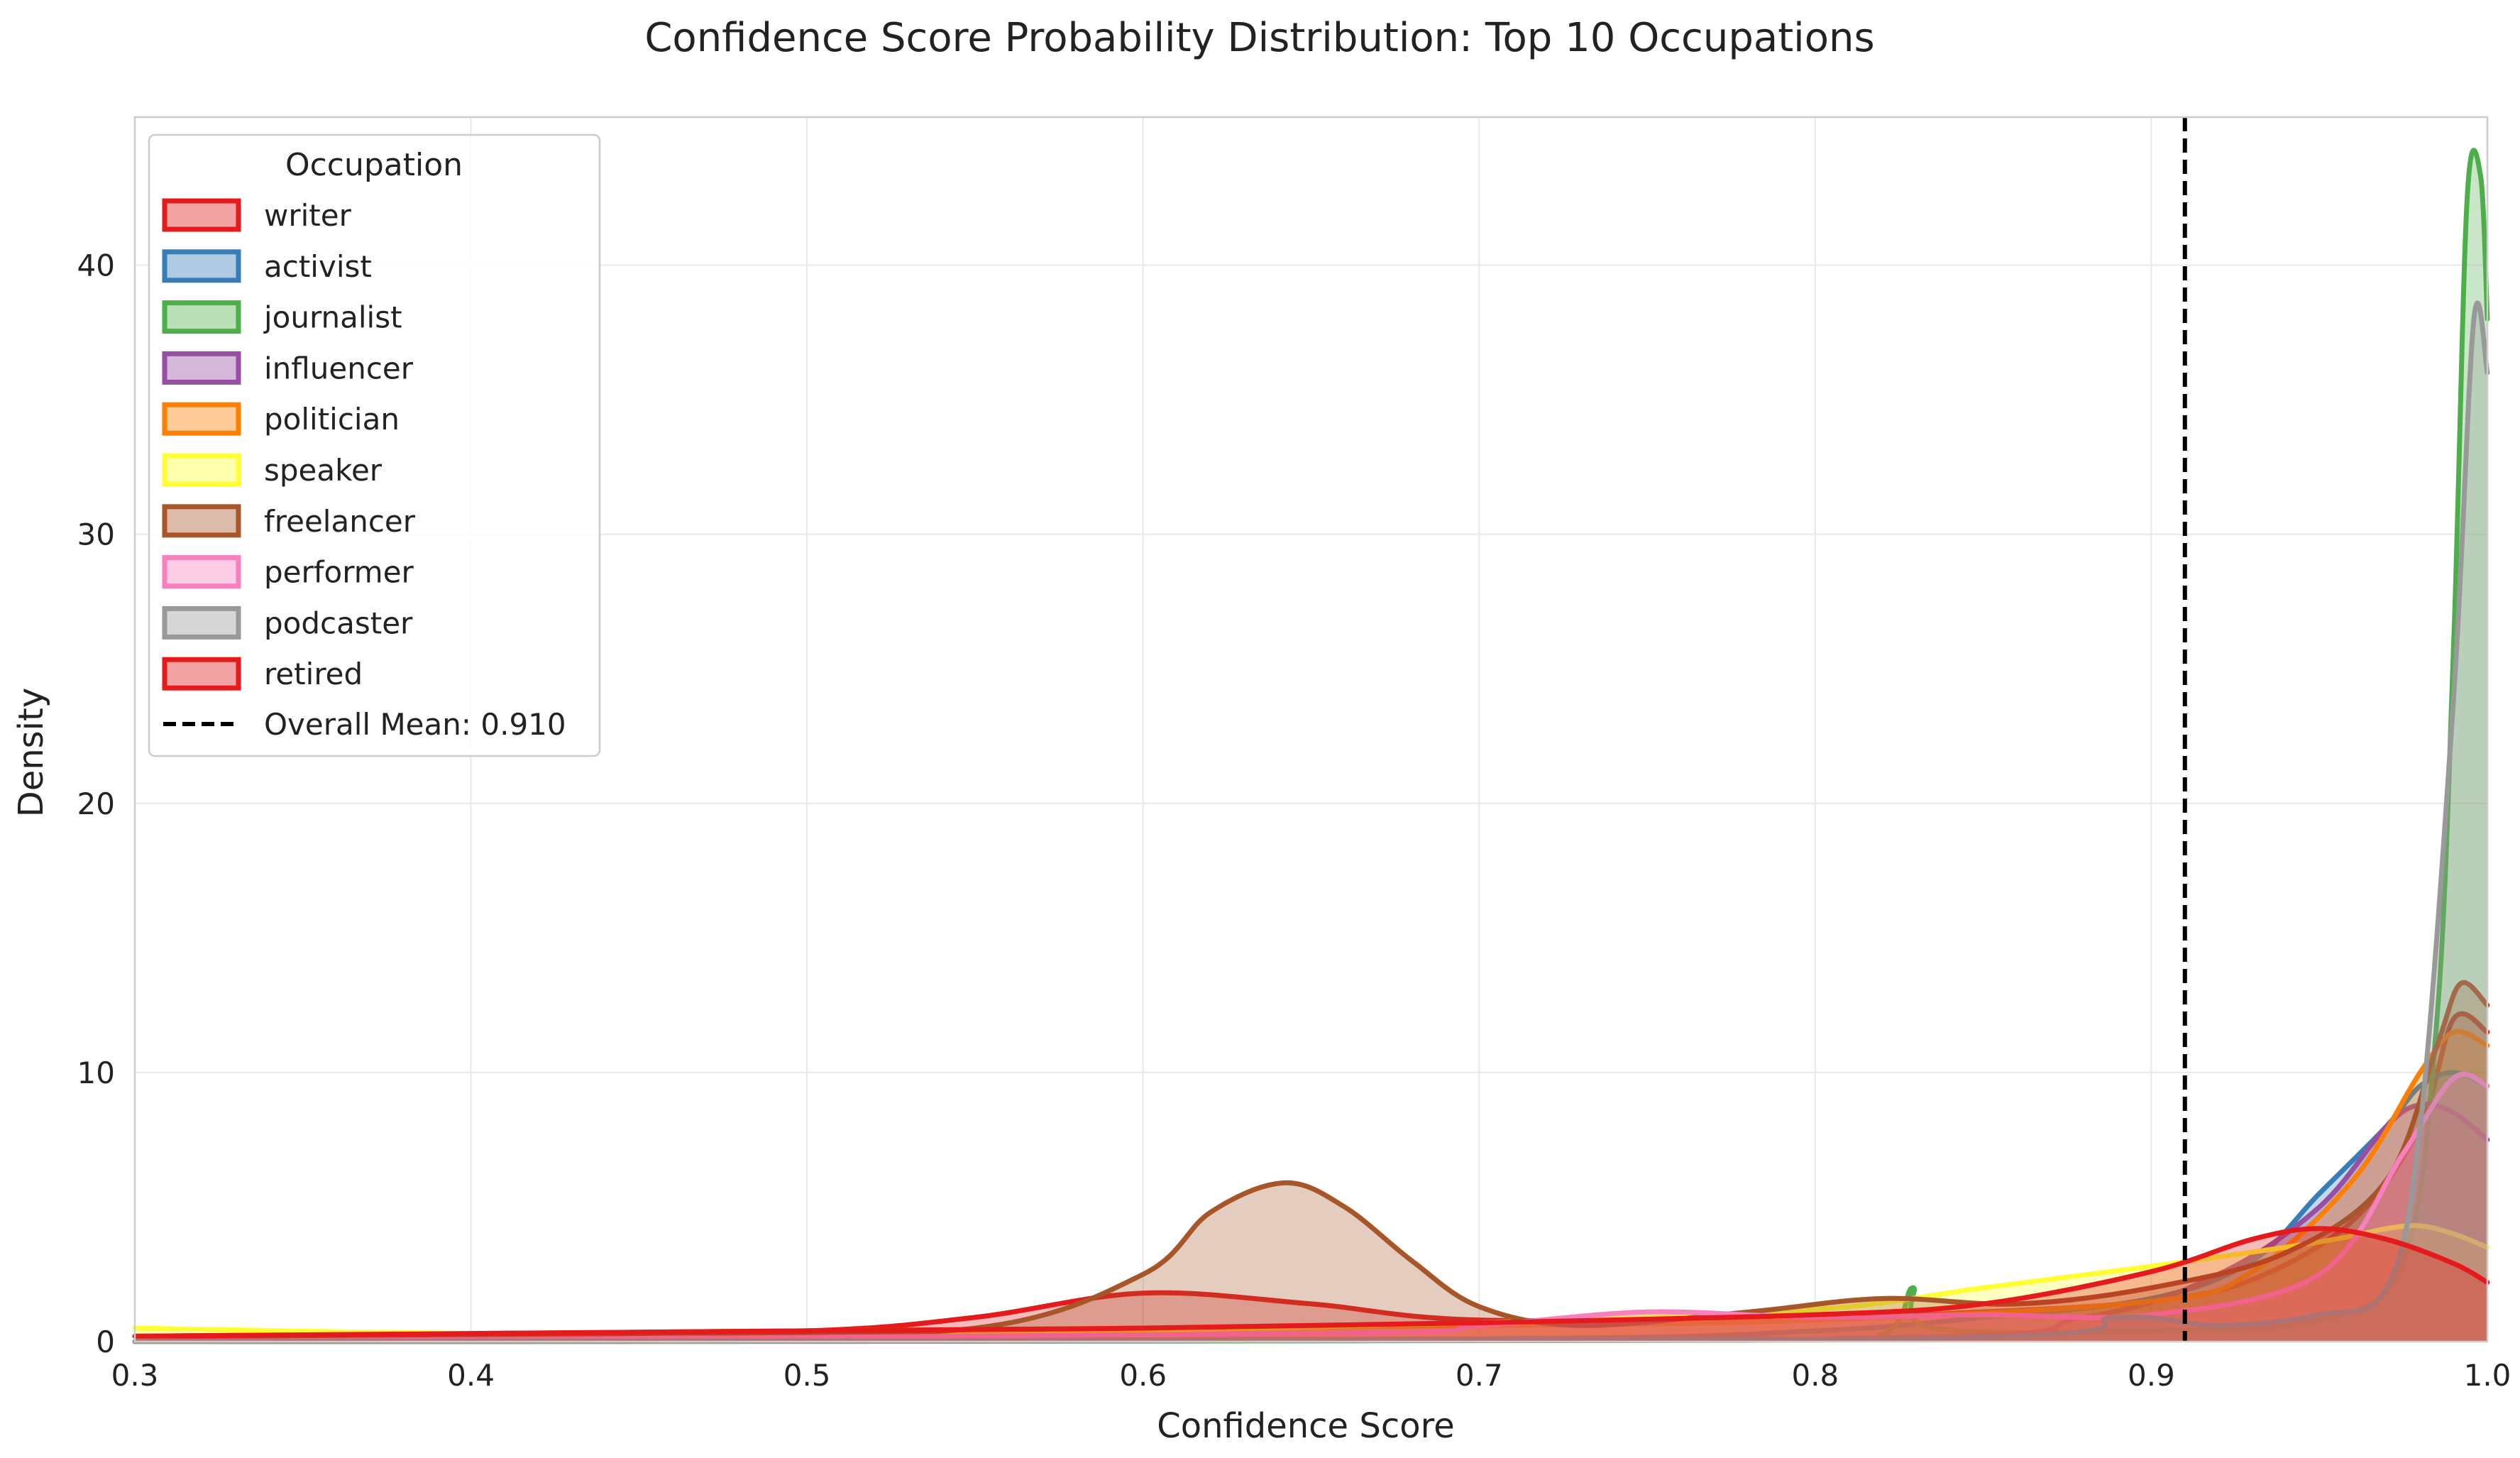 This screenshot has height=1458, width=2520. What do you see at coordinates (415, 724) in the screenshot?
I see `legend-mean-label: Overall Mean: 0.910` at bounding box center [415, 724].